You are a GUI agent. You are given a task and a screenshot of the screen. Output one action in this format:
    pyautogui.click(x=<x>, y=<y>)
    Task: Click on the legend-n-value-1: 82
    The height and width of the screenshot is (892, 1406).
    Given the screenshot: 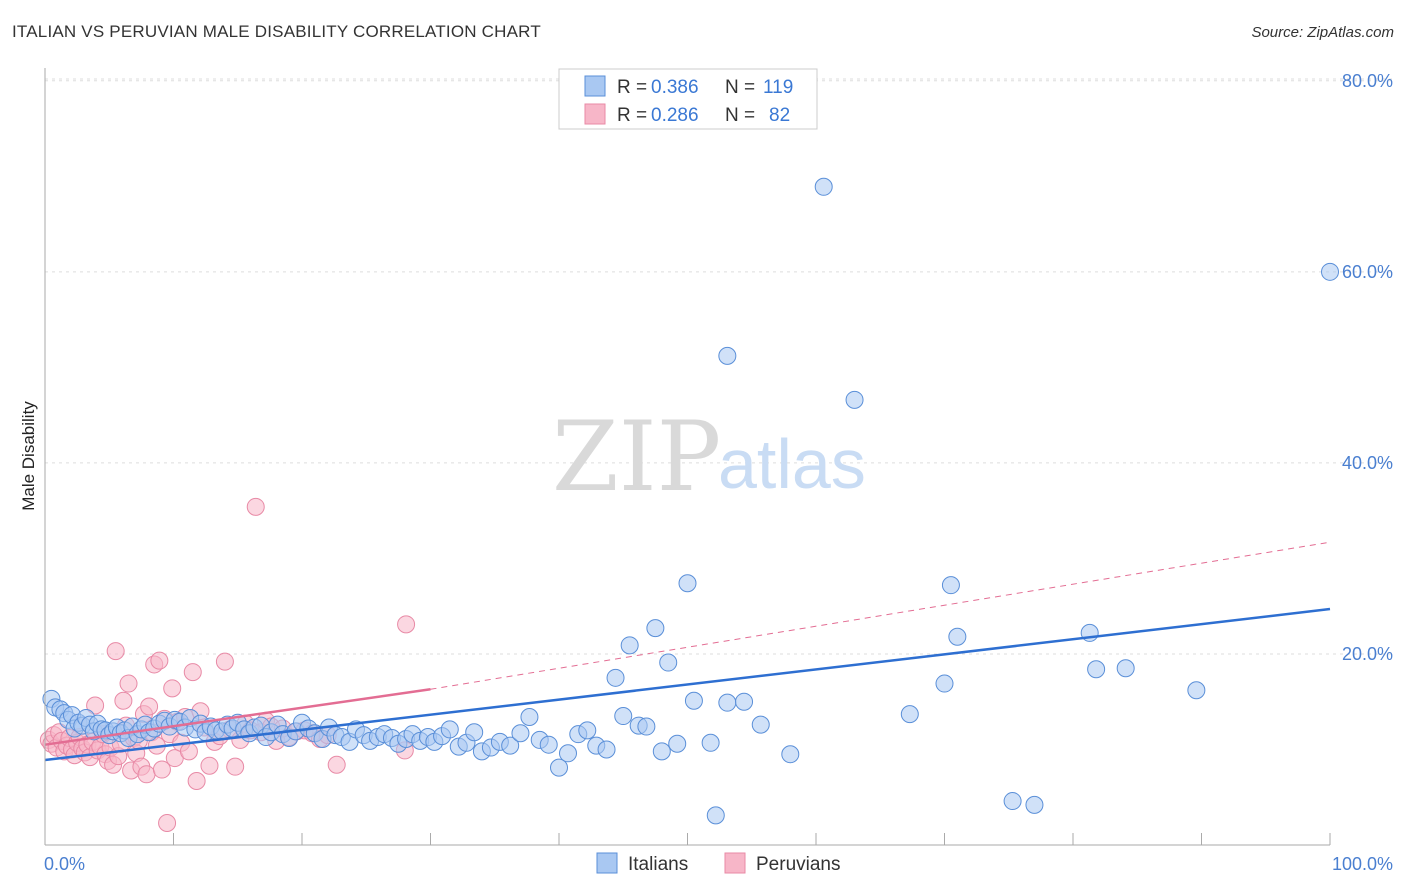 What is the action you would take?
    pyautogui.click(x=779, y=115)
    